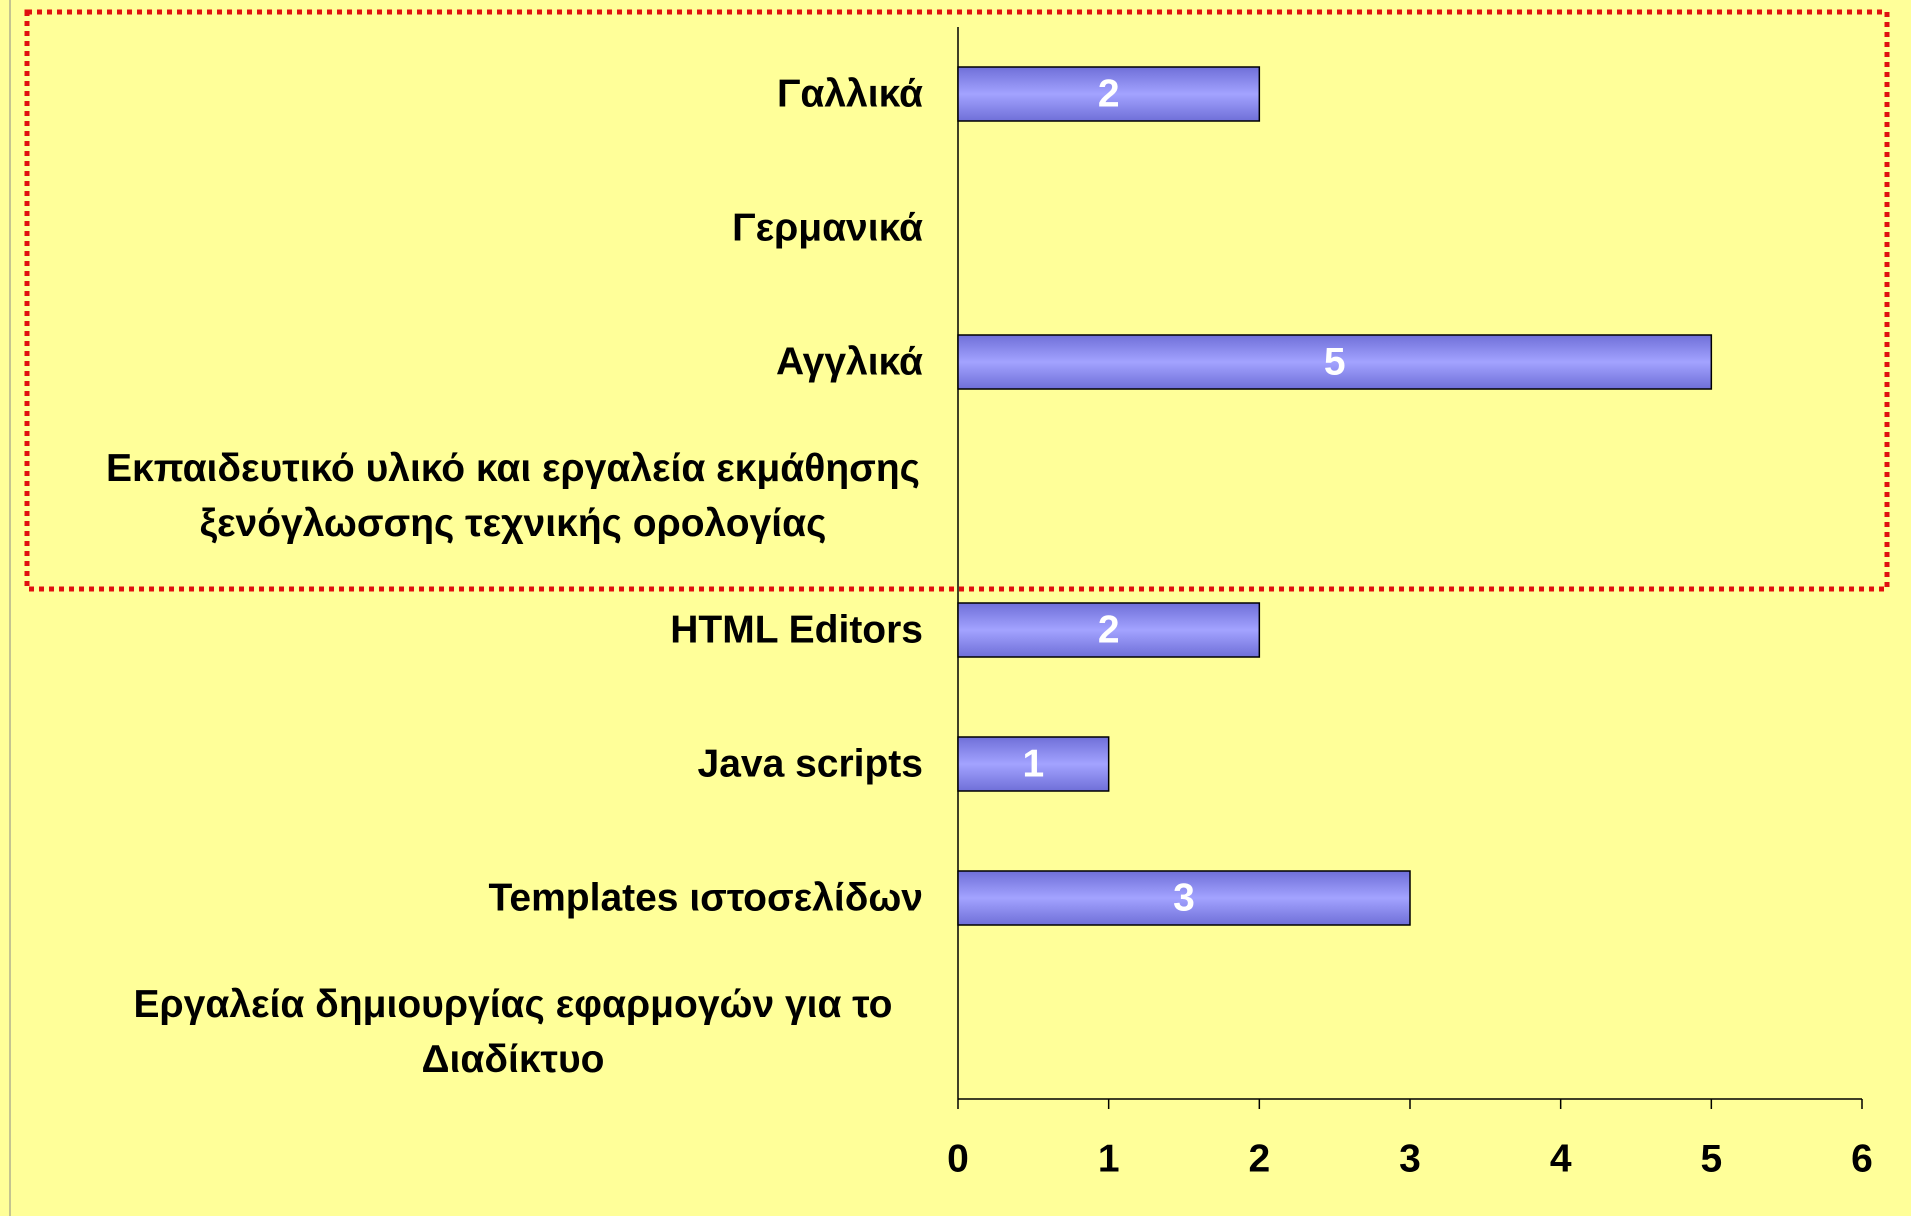 This screenshot has height=1216, width=1911. I want to click on x-tick-label: 3, so click(1410, 1158).